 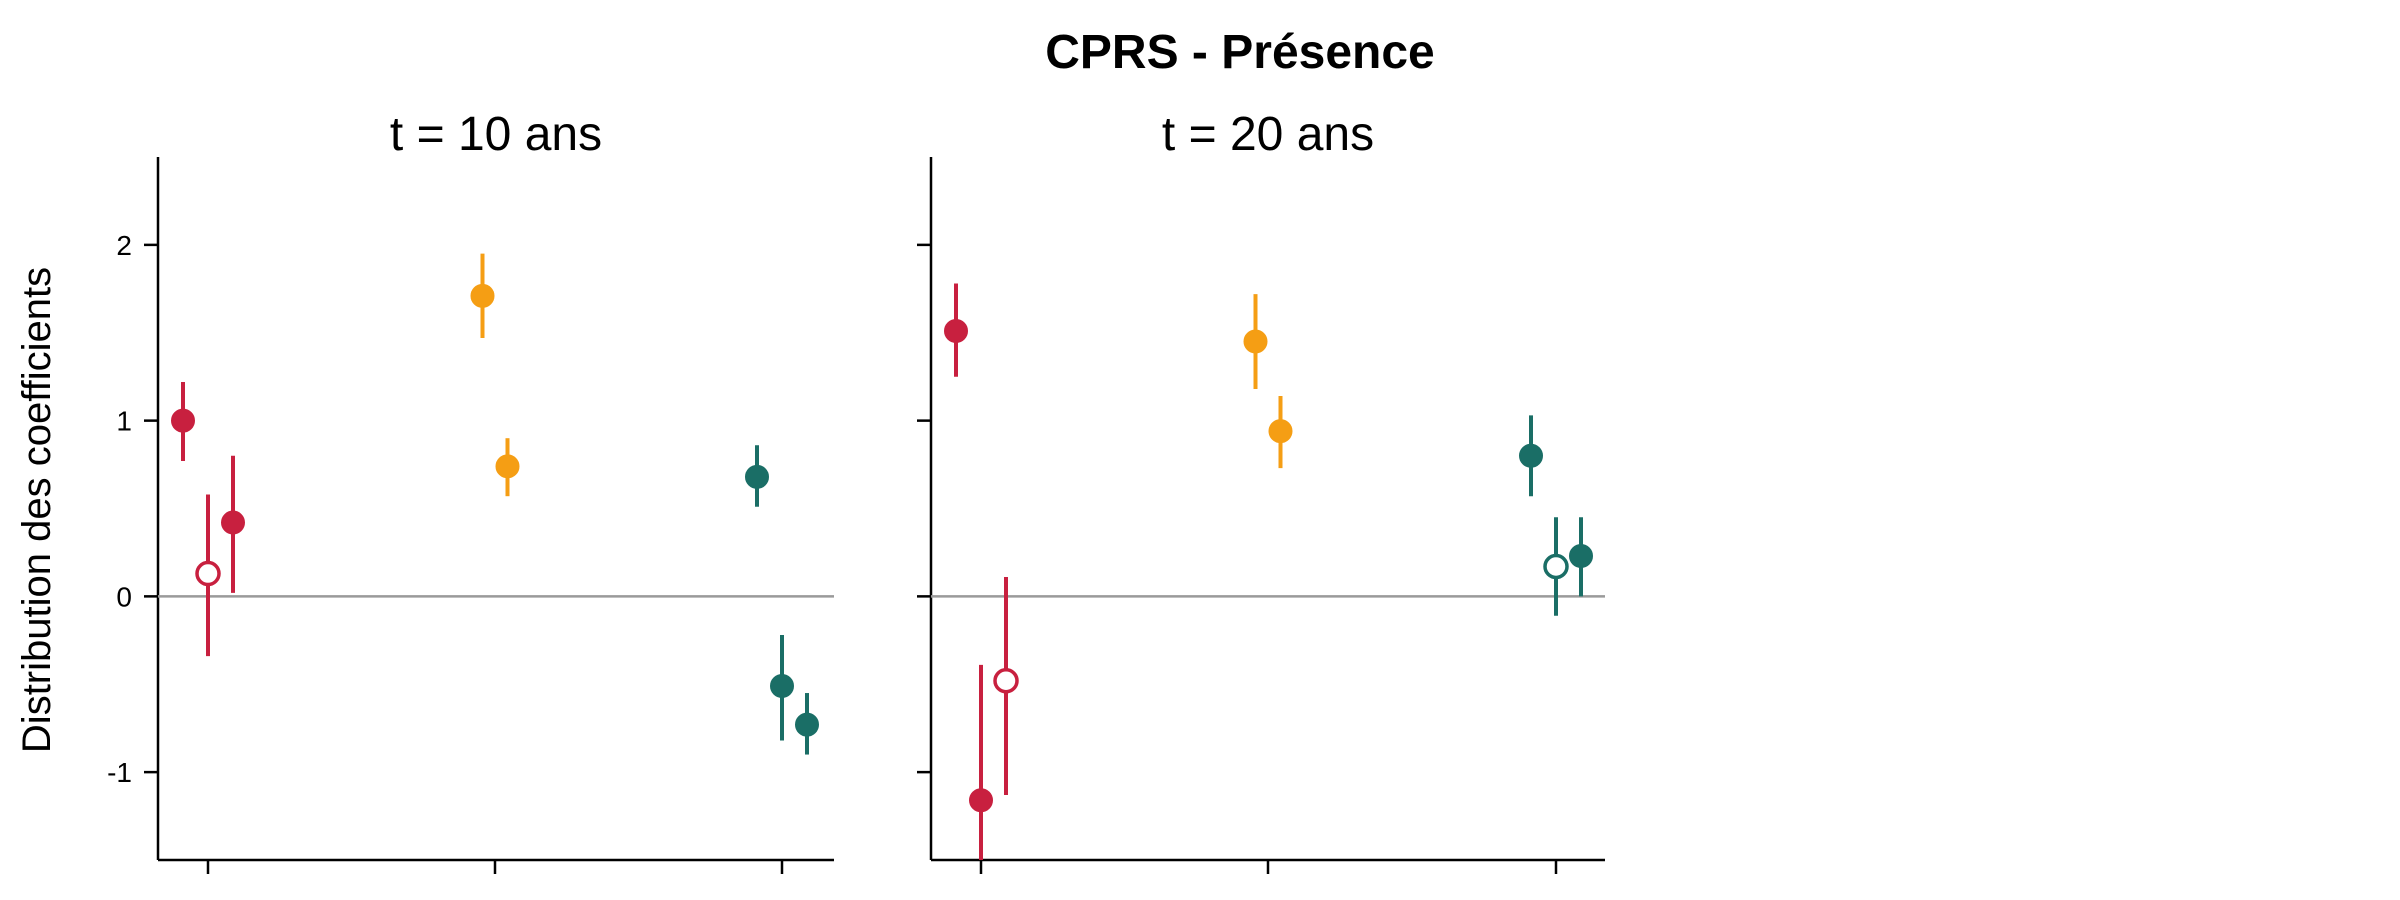 I want to click on y-axis-label: Distribution des coefficients, so click(x=37, y=510).